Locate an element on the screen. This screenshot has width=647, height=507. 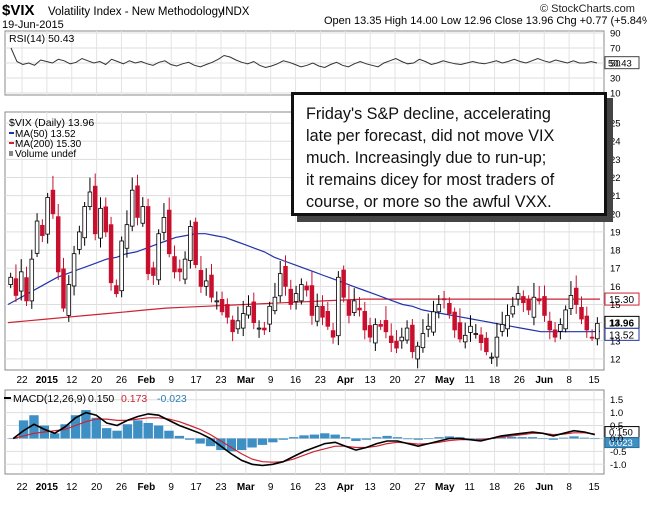
x-tick-label: Feb is located at coordinates (146, 380).